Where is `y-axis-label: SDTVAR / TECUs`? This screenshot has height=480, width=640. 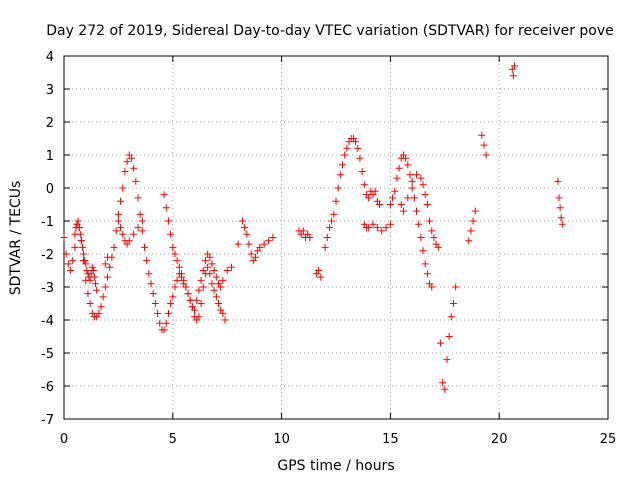
y-axis-label: SDTVAR / TECUs is located at coordinates (16, 238).